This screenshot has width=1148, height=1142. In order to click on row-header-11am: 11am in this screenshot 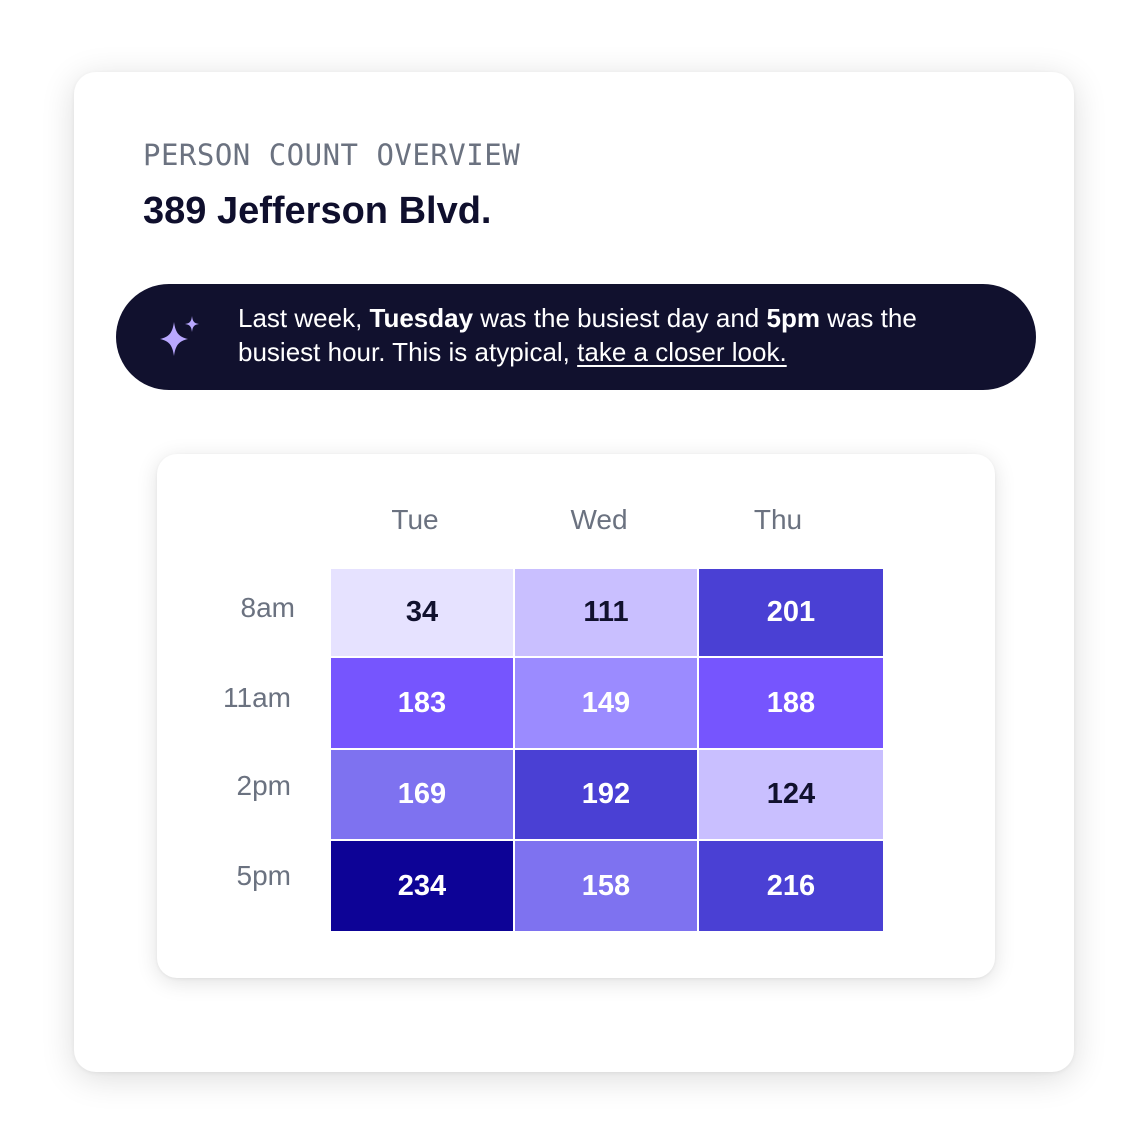, I will do `click(257, 697)`.